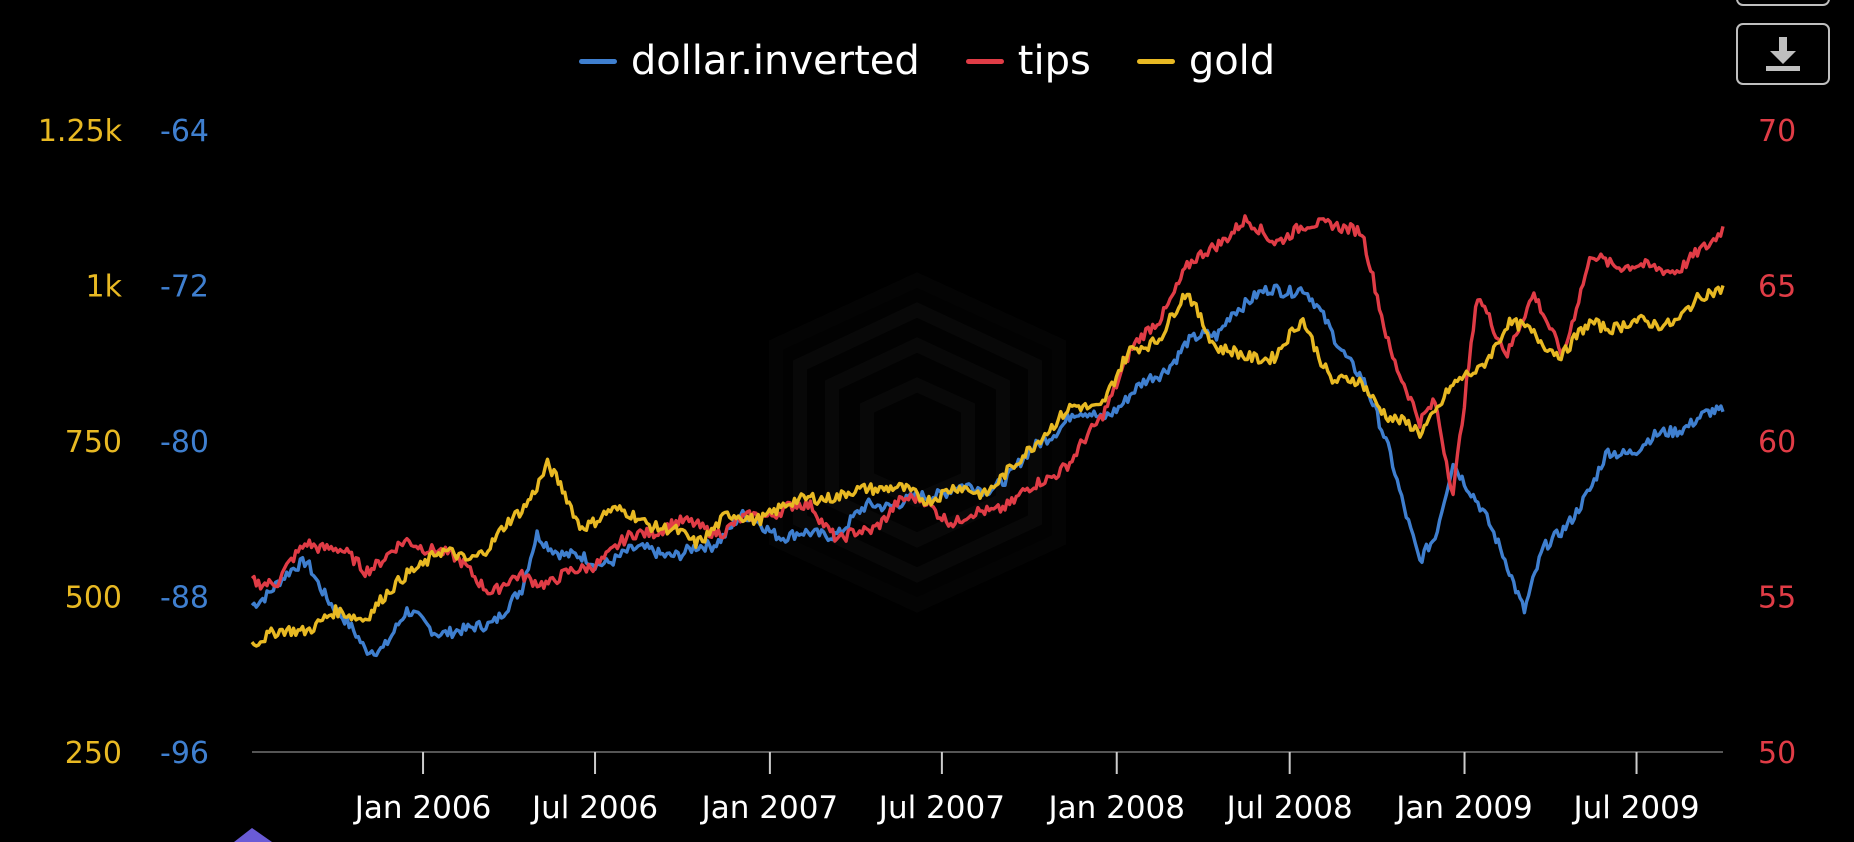 This screenshot has width=1854, height=842. I want to click on legend-item-gold: gold, so click(1206, 61).